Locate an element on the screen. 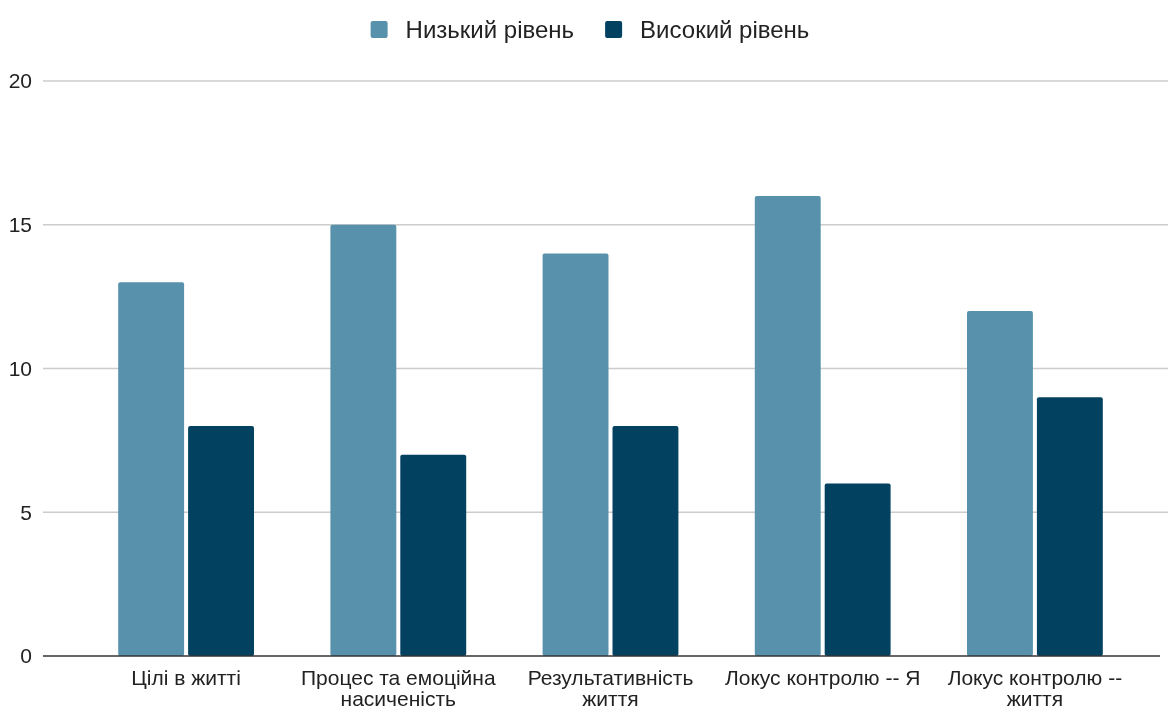  y-tick-label: 20 is located at coordinates (20, 81).